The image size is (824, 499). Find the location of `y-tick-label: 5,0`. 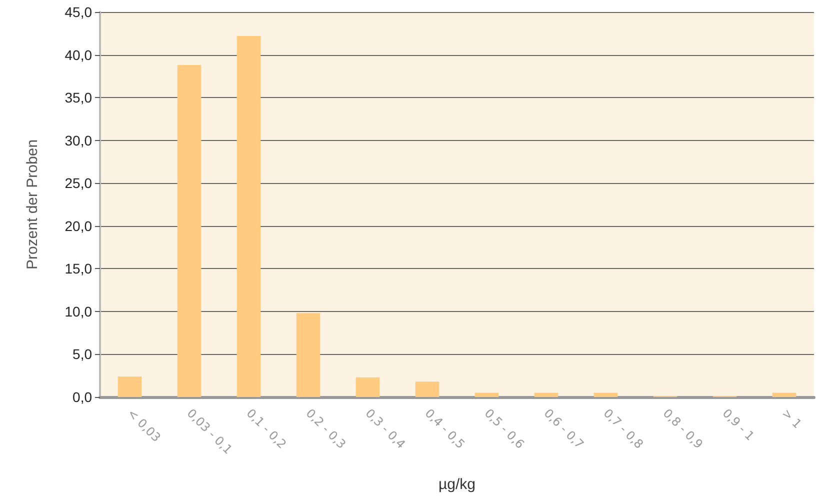

y-tick-label: 5,0 is located at coordinates (82, 354).